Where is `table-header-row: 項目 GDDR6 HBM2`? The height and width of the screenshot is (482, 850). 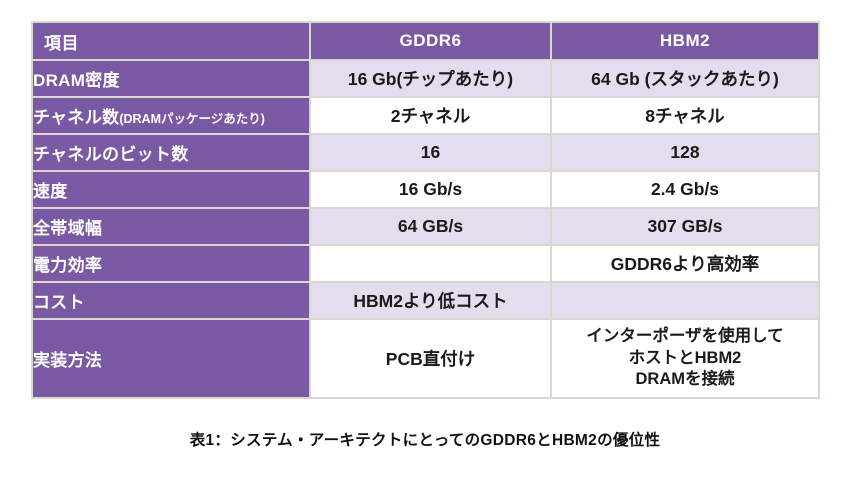 table-header-row: 項目 GDDR6 HBM2 is located at coordinates (425, 41).